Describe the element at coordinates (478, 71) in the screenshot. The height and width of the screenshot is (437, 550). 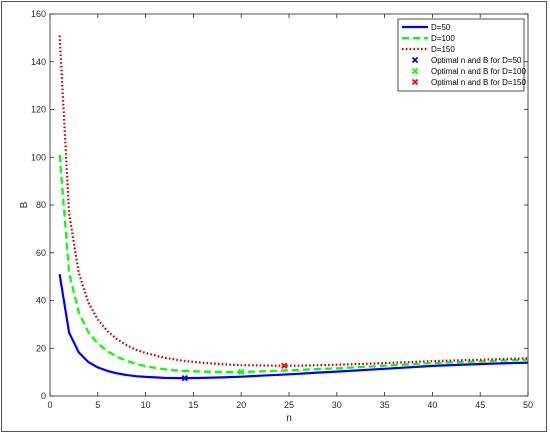
I see `legend-label: Optimal n and B for D=100` at that location.